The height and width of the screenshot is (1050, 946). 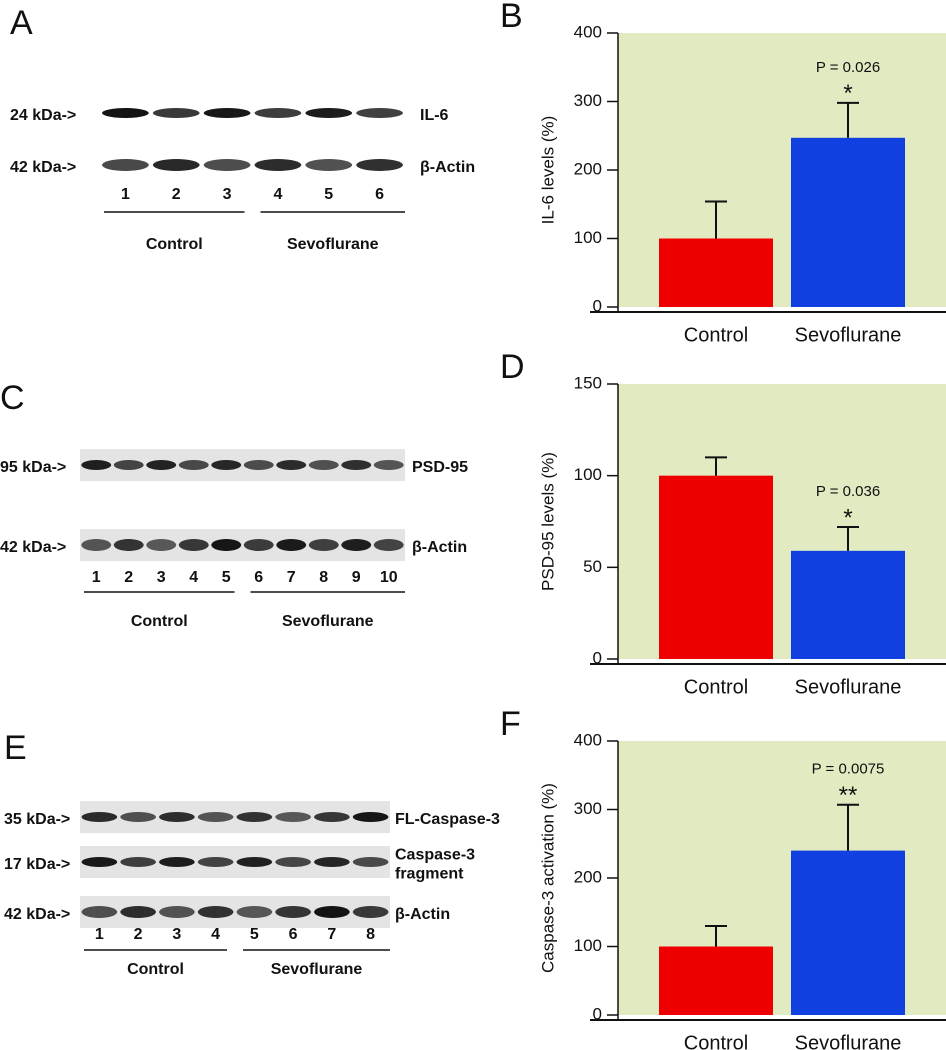 What do you see at coordinates (847, 93) in the screenshot?
I see `significance: *` at bounding box center [847, 93].